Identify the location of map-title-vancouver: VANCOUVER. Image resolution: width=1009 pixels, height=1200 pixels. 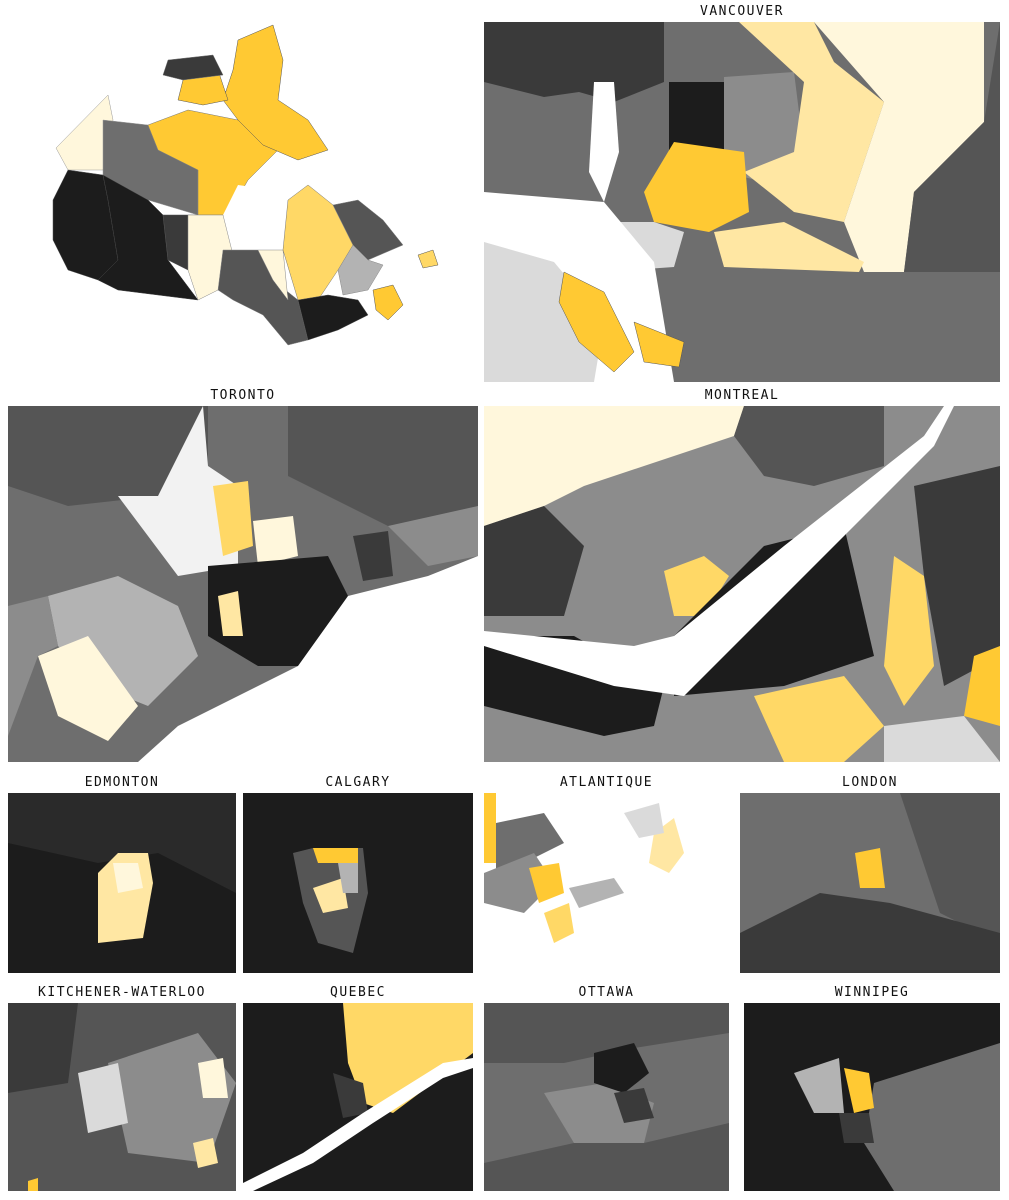
(742, 11).